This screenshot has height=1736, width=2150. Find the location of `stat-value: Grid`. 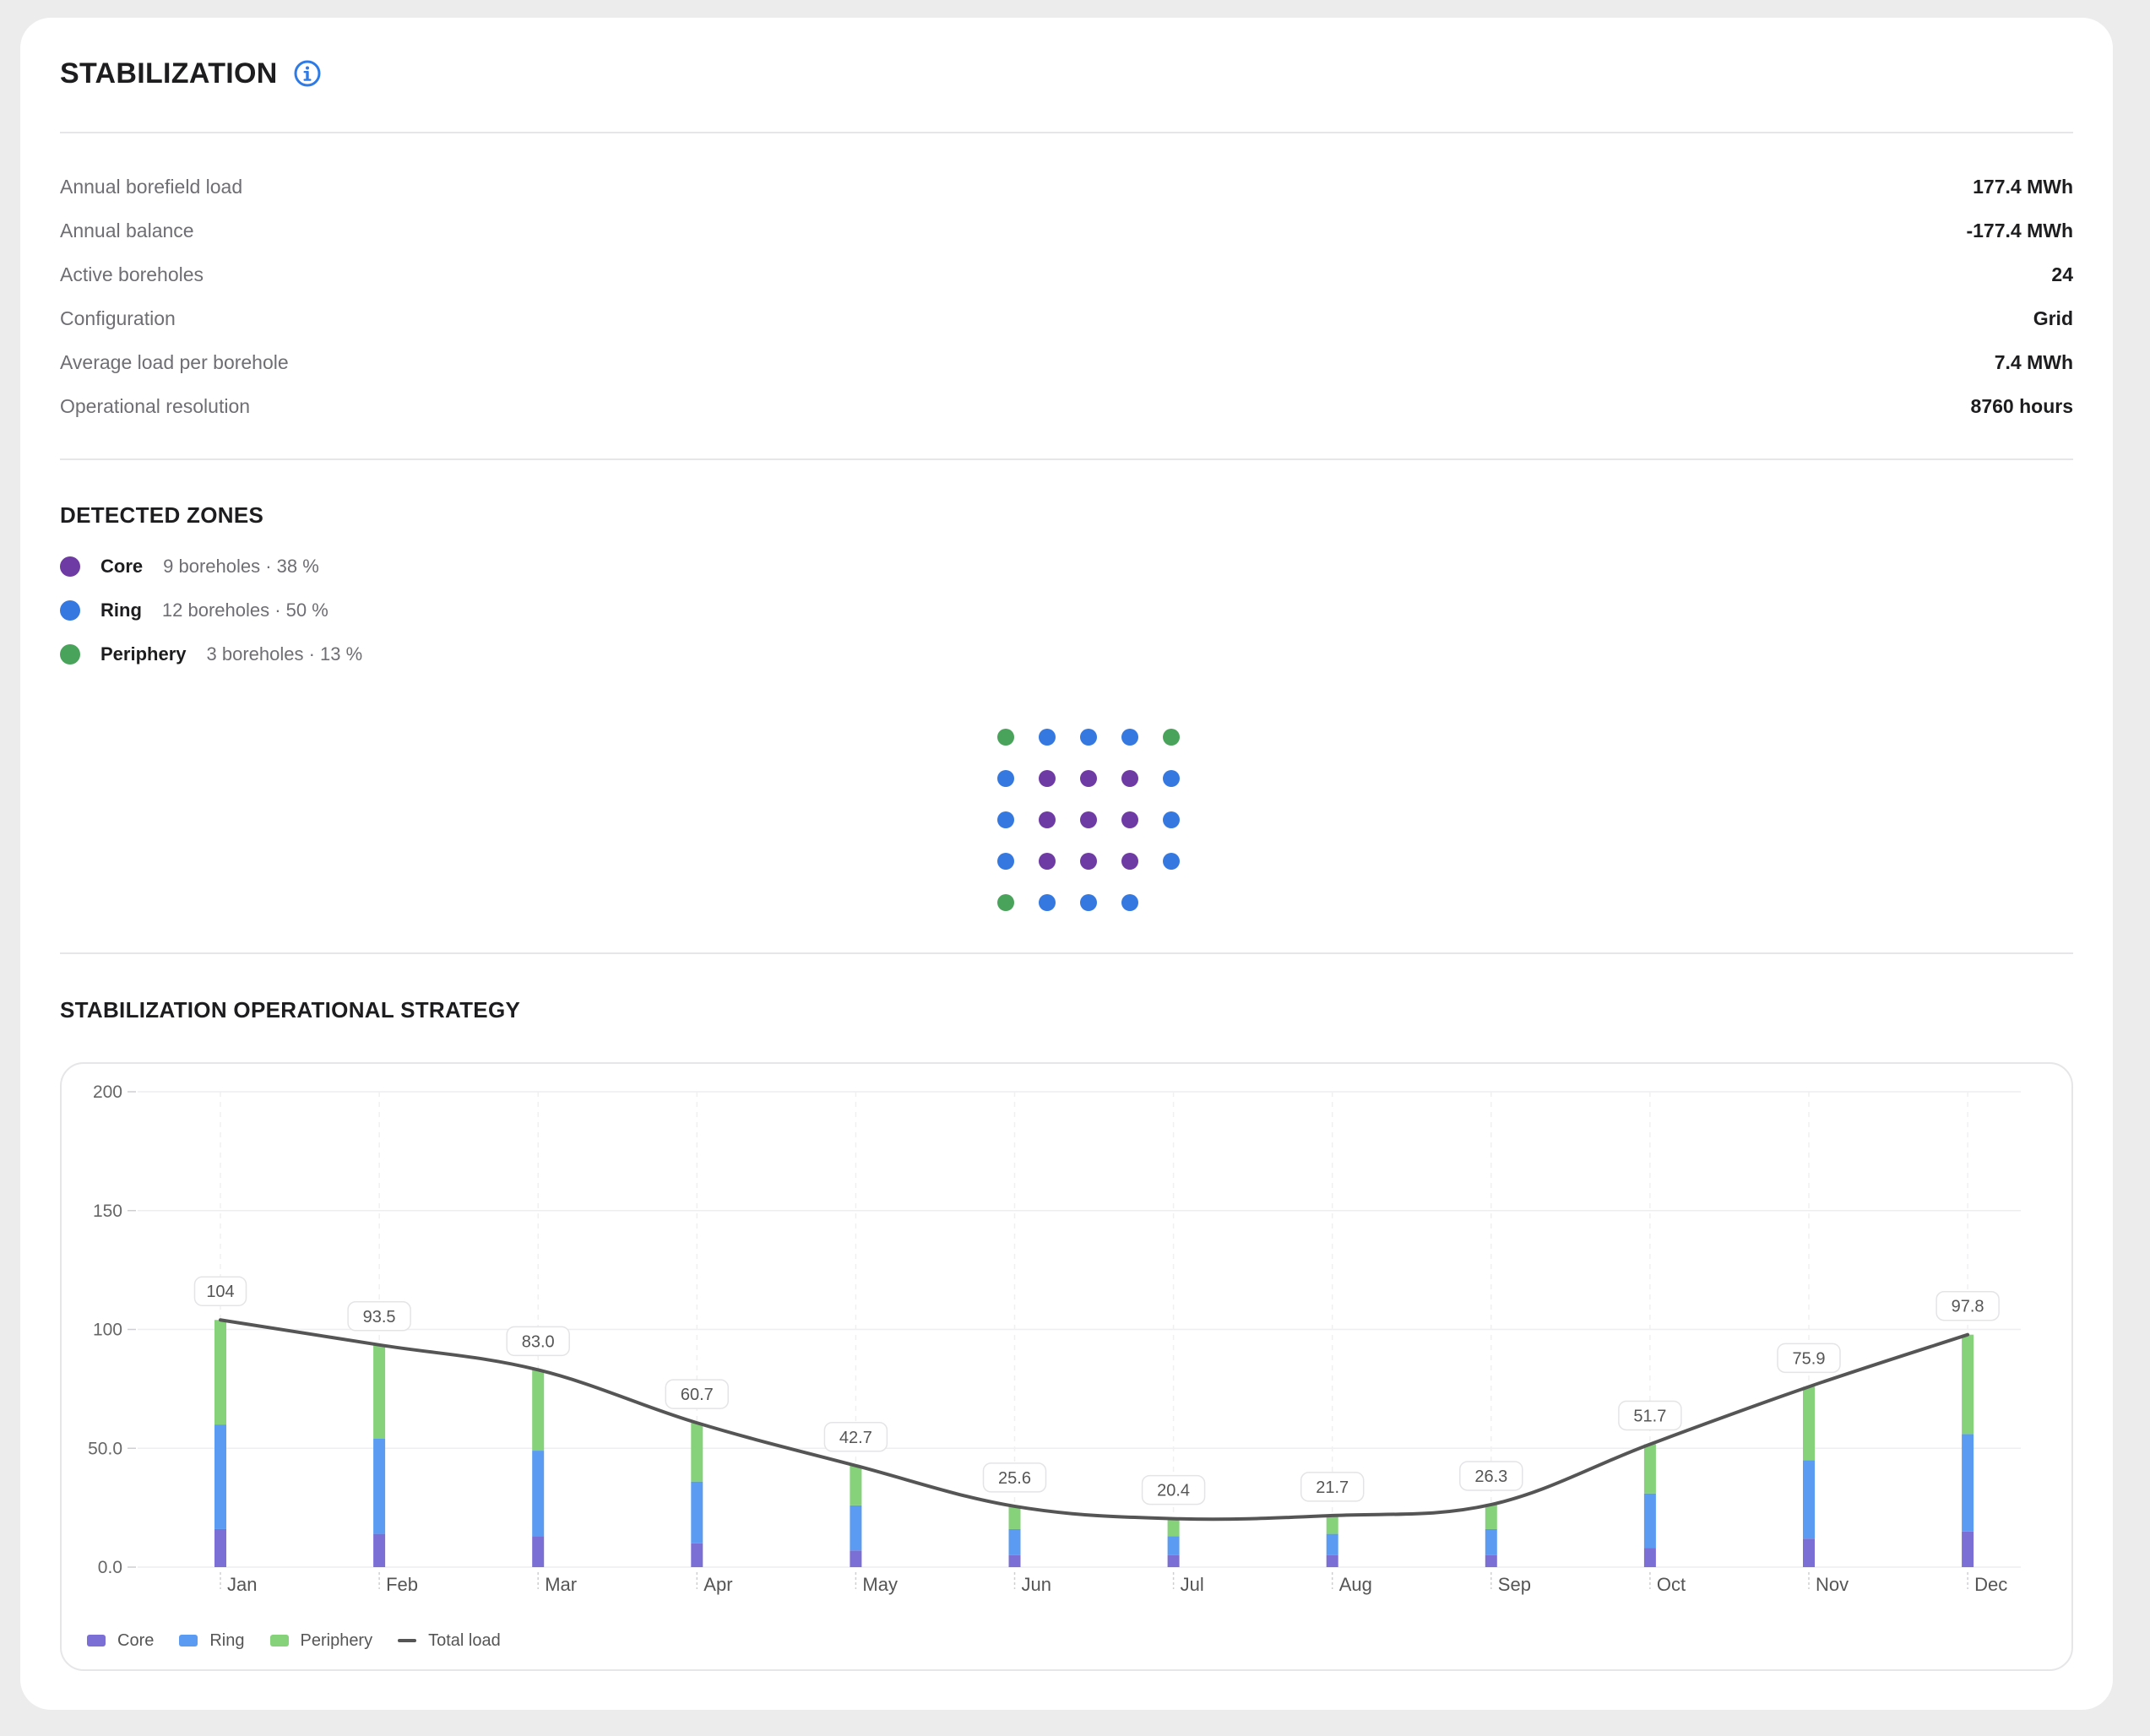

stat-value: Grid is located at coordinates (2053, 318).